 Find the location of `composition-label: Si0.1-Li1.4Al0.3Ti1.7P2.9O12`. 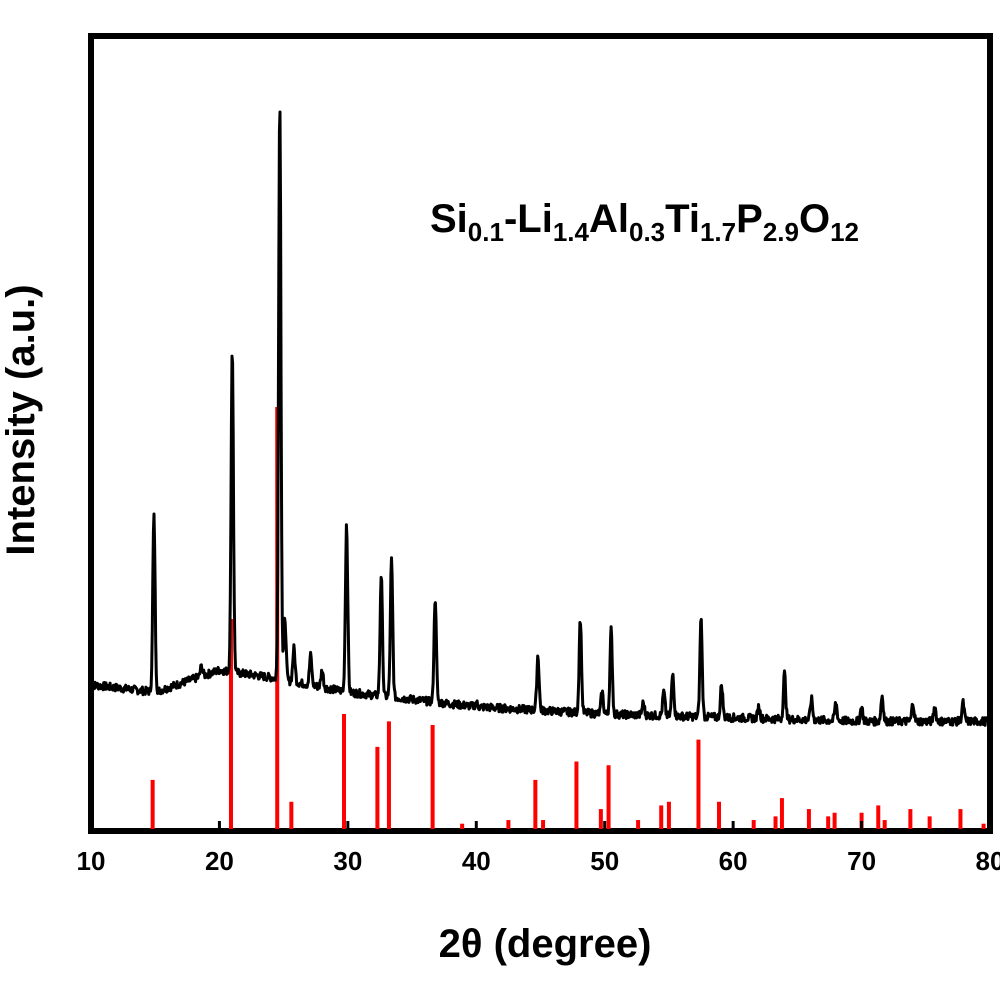

composition-label: Si0.1-Li1.4Al0.3Ti1.7P2.9O12 is located at coordinates (644, 222).